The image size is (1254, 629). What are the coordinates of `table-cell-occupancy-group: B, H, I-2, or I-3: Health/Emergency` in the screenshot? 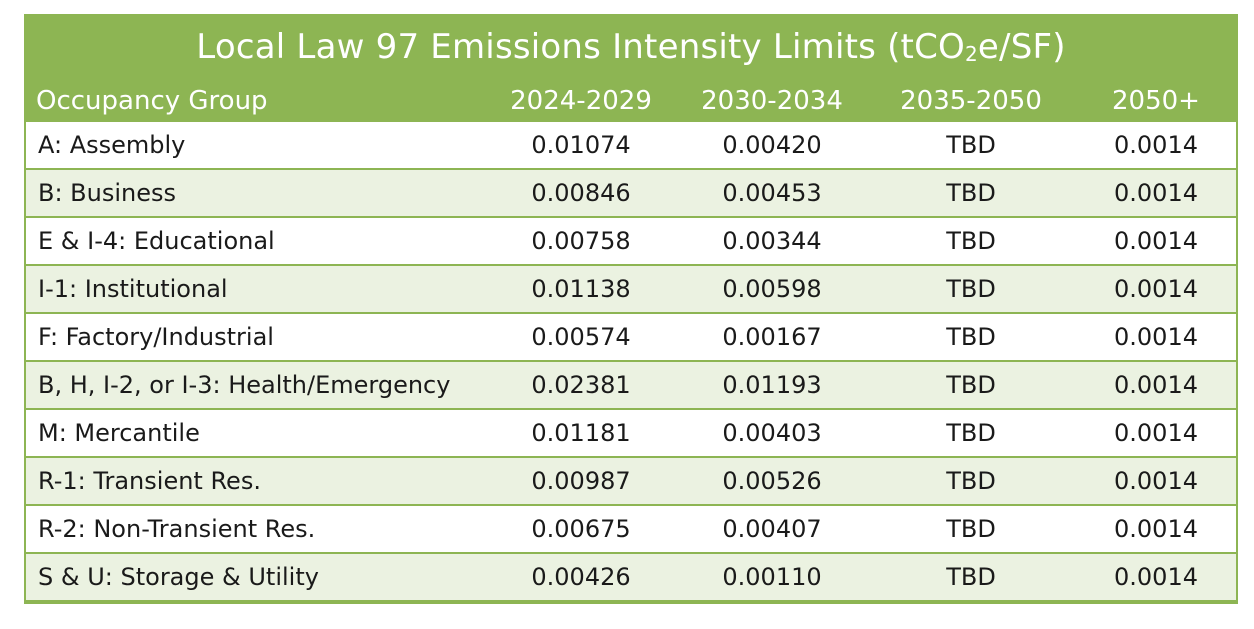 It's located at (244, 385).